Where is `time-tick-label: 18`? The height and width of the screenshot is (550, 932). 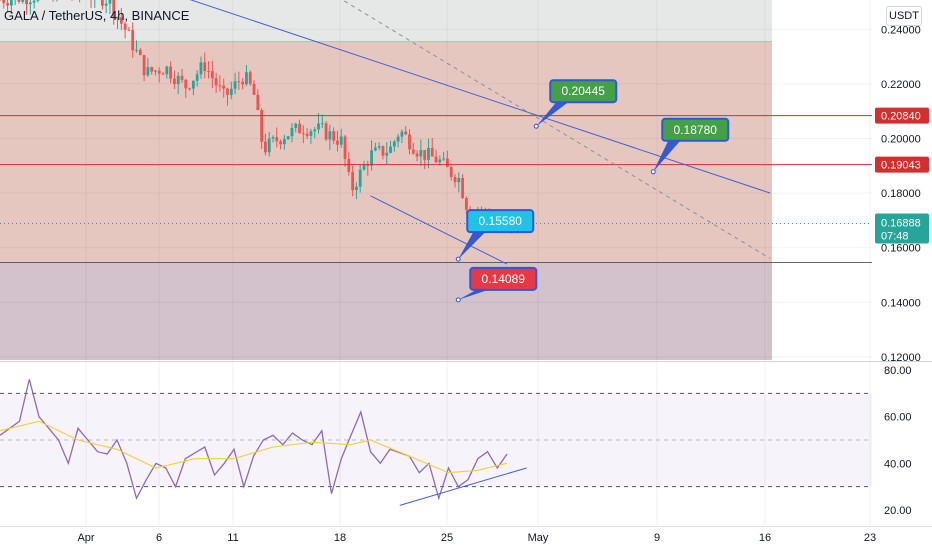
time-tick-label: 18 is located at coordinates (340, 538).